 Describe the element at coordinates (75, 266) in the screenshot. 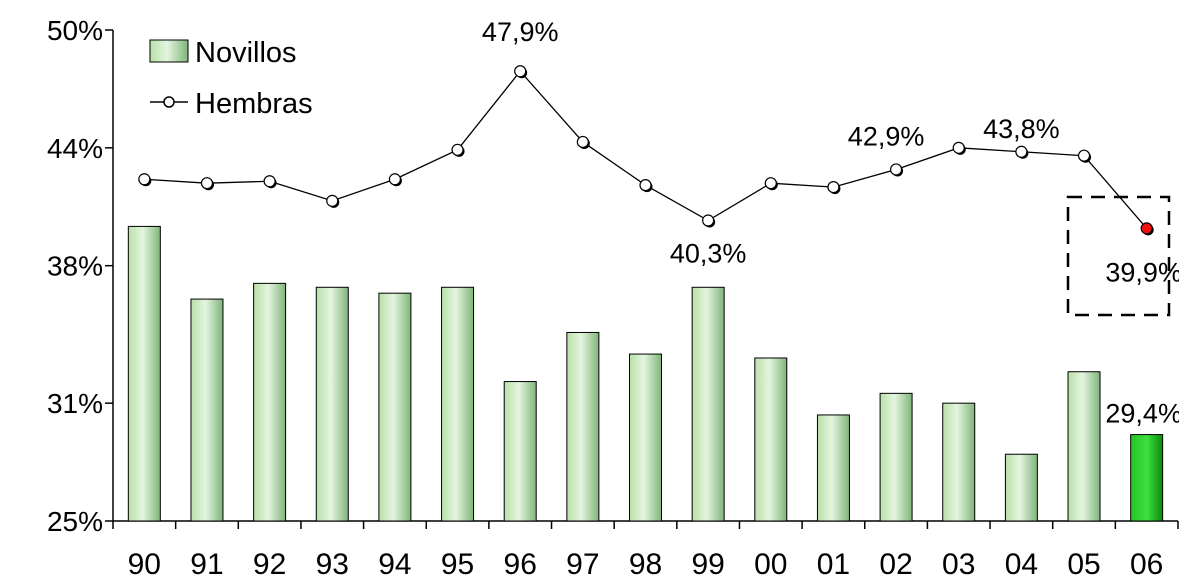

I see `y-tick-label: 38%` at that location.